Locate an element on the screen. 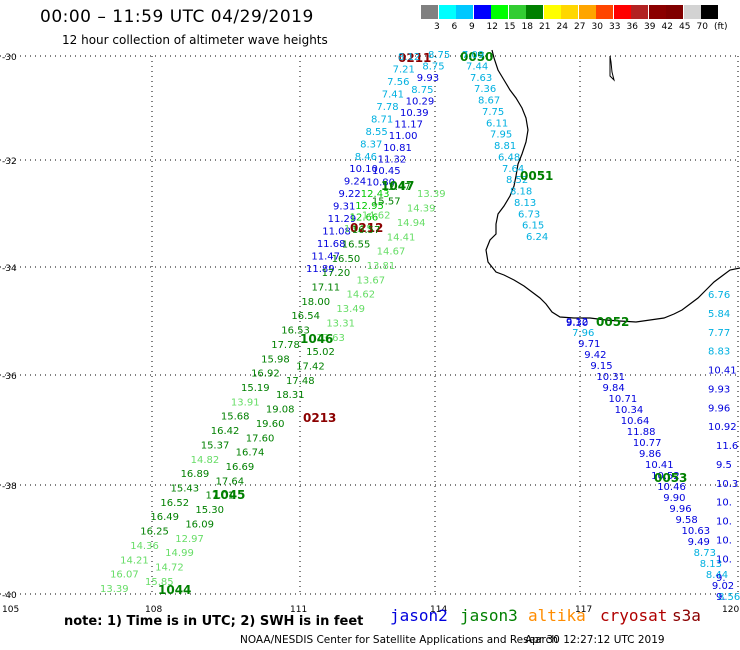 This screenshot has width=740, height=650. wave-height-label: 11.00 is located at coordinates (403, 136).